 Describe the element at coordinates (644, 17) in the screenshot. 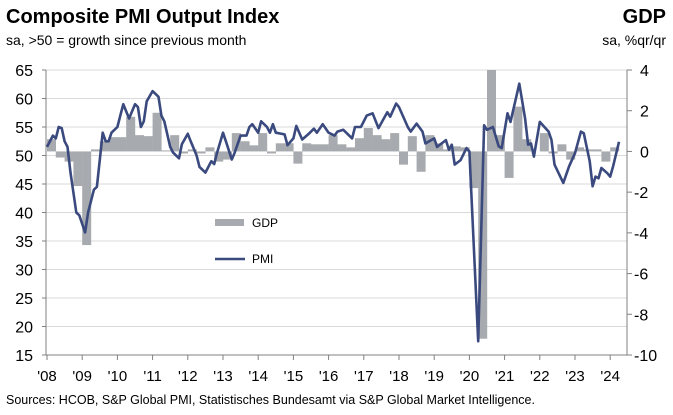

I see `right-axis-title: GDP` at that location.